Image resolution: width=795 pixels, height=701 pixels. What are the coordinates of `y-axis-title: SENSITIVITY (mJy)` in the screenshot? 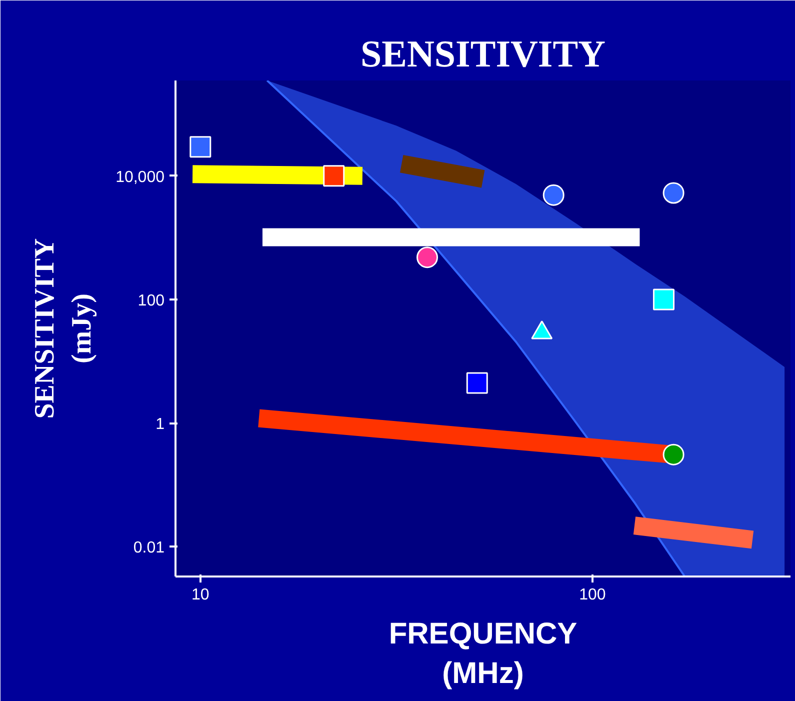 It's located at (63, 328).